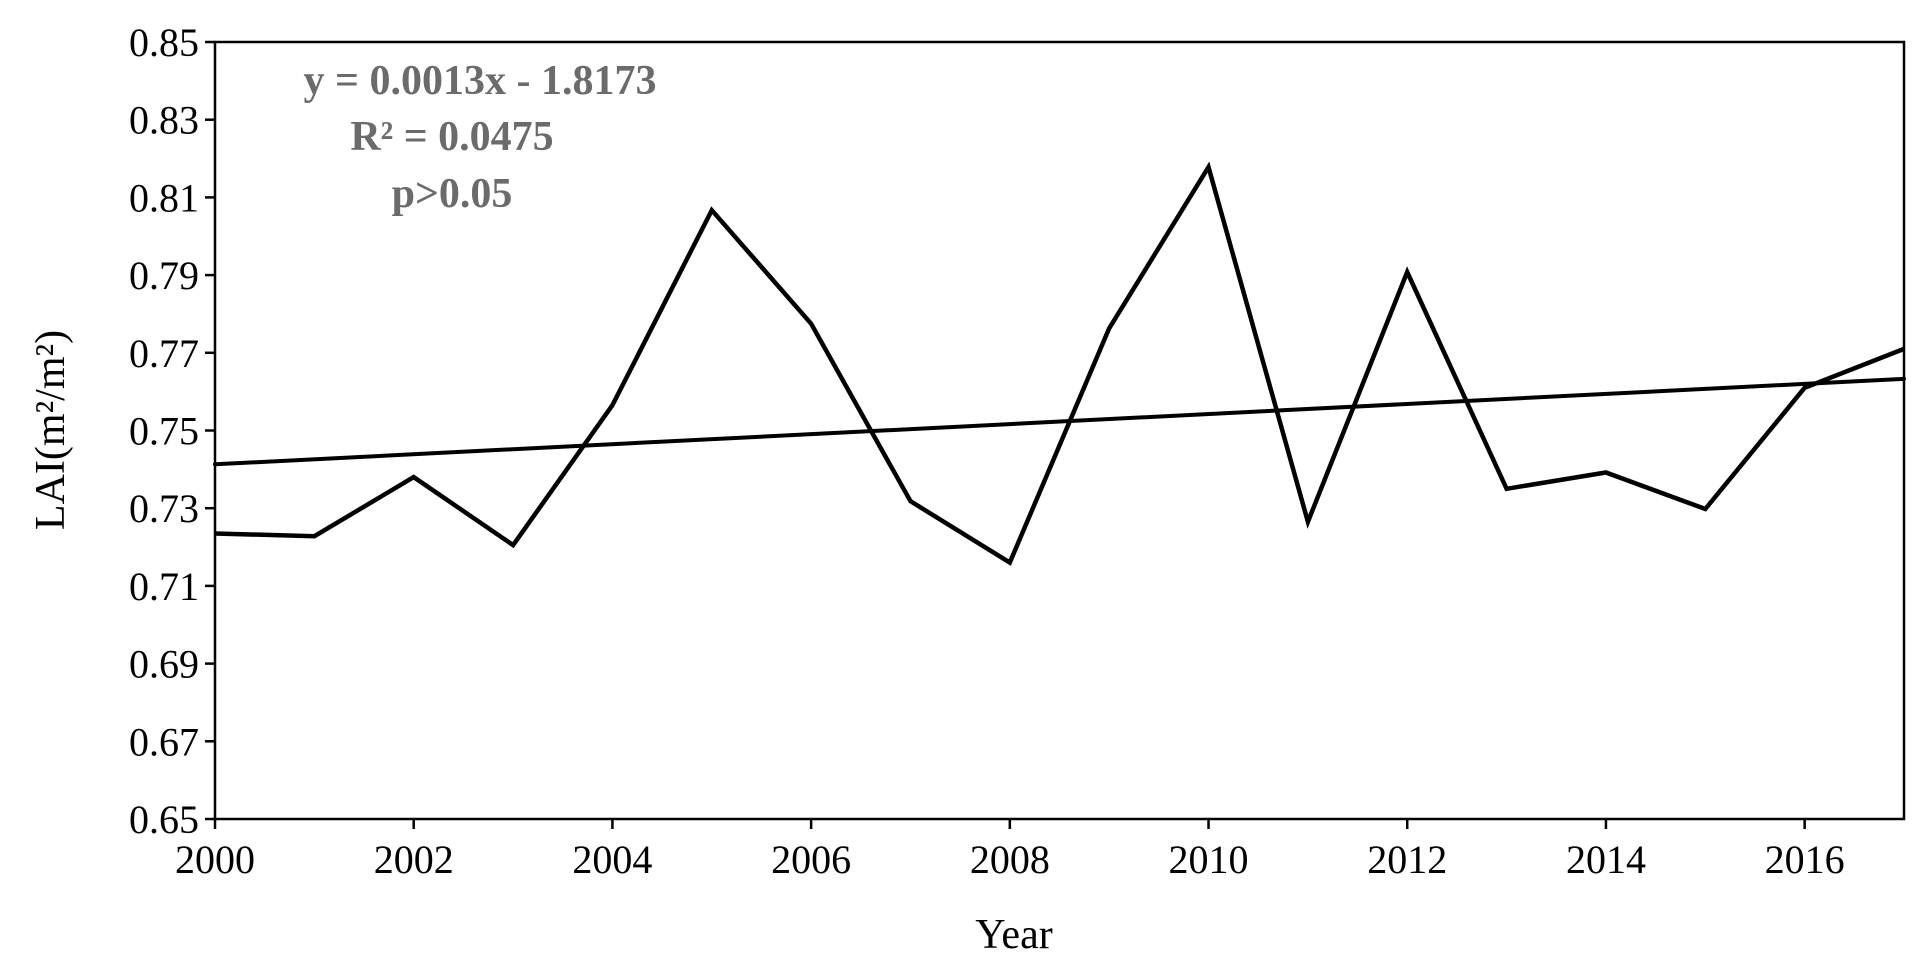  What do you see at coordinates (452, 194) in the screenshot?
I see `p-value-label: p>0.05` at bounding box center [452, 194].